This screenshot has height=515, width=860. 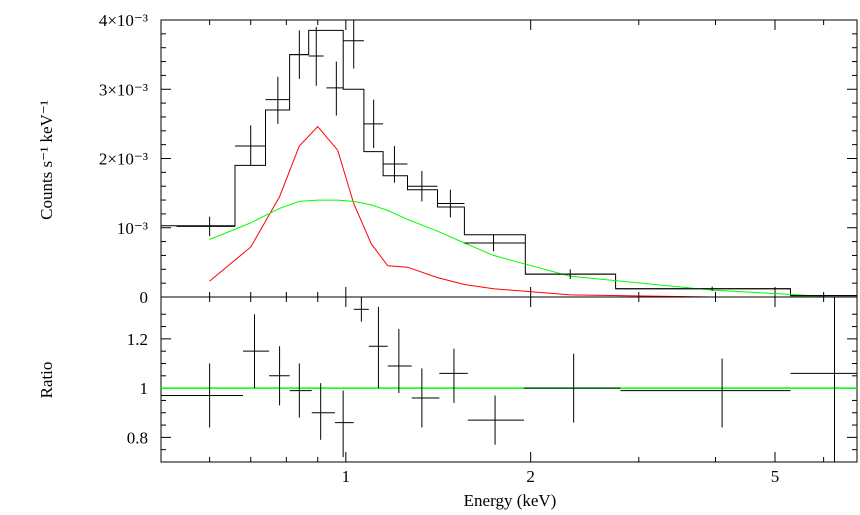 What do you see at coordinates (123, 159) in the screenshot?
I see `y-tick-label: 2×10⁻³` at bounding box center [123, 159].